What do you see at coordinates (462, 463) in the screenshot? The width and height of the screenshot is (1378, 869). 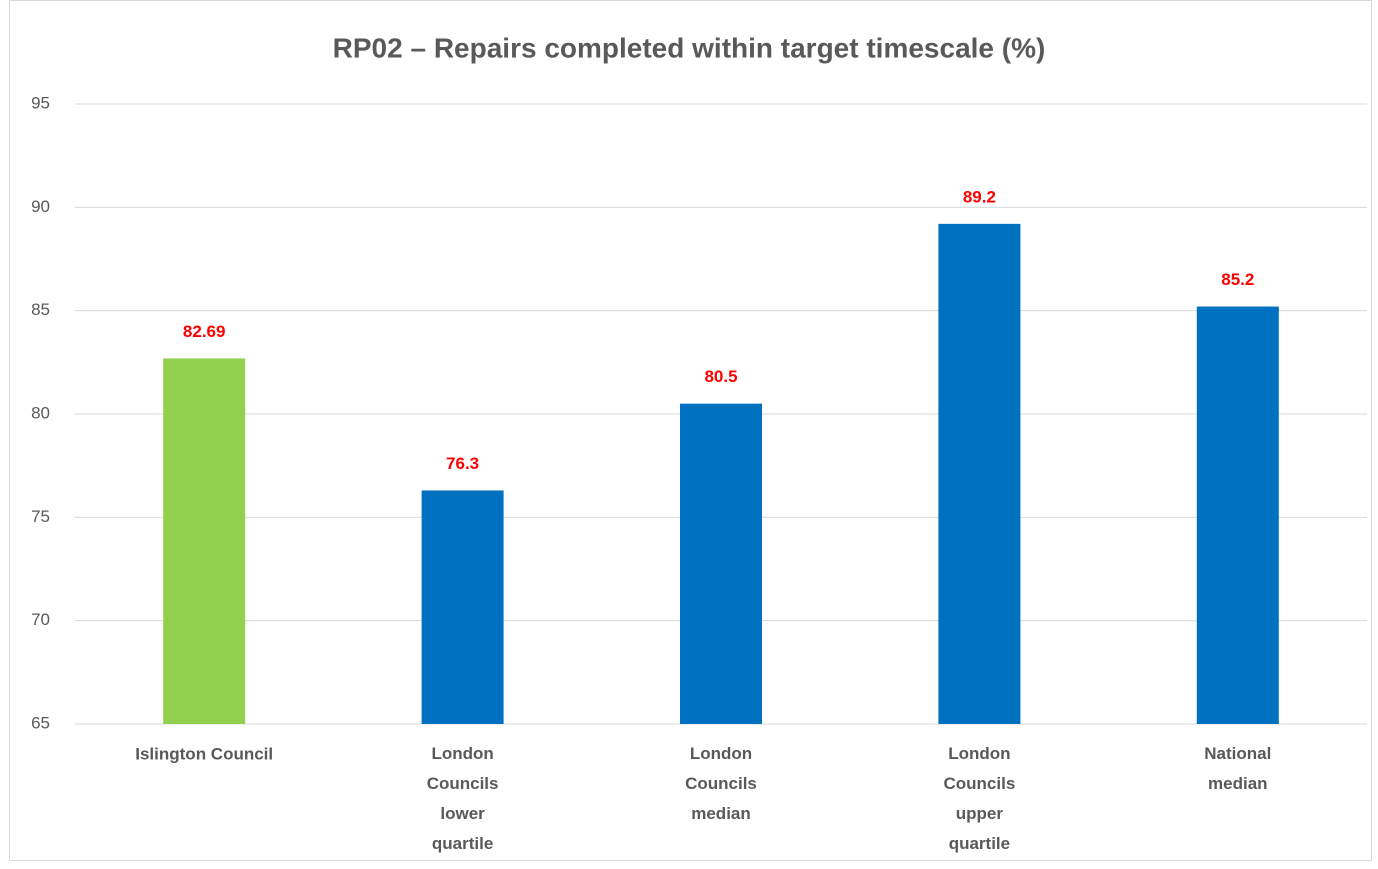 I see `value-label: 76.3` at bounding box center [462, 463].